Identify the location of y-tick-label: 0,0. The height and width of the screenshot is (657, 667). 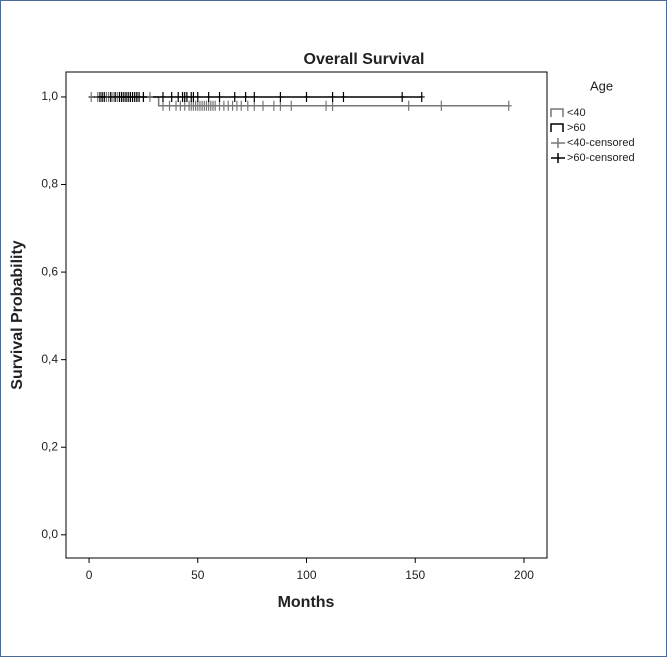
(49, 534).